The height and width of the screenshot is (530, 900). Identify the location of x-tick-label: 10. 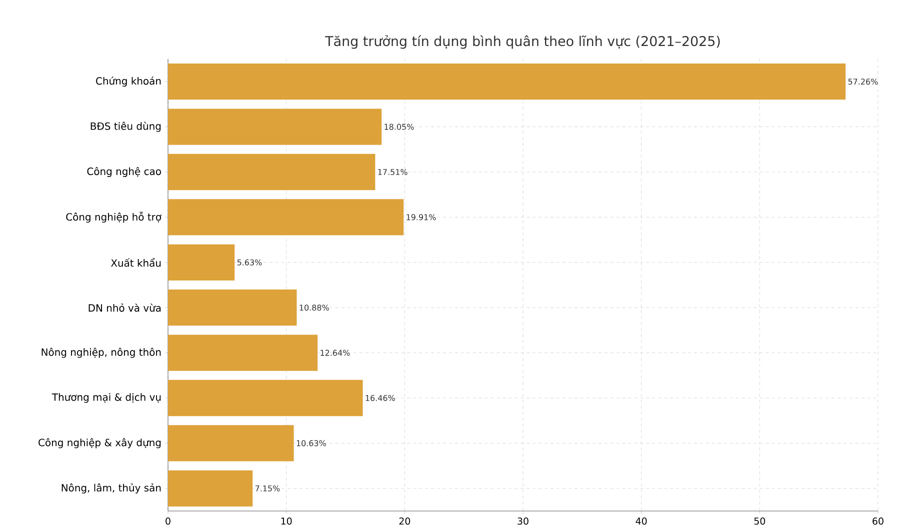
(286, 521).